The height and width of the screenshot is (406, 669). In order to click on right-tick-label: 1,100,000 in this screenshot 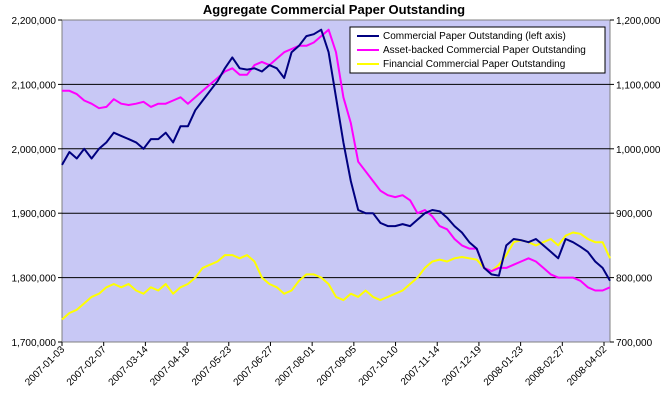, I will do `click(638, 85)`.